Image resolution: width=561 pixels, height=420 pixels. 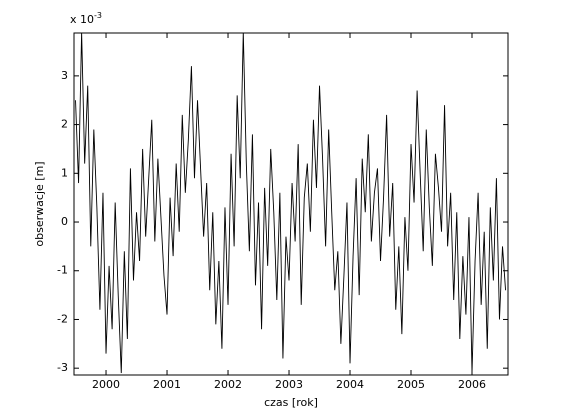 What do you see at coordinates (167, 384) in the screenshot?
I see `x-tick-label: 2001` at bounding box center [167, 384].